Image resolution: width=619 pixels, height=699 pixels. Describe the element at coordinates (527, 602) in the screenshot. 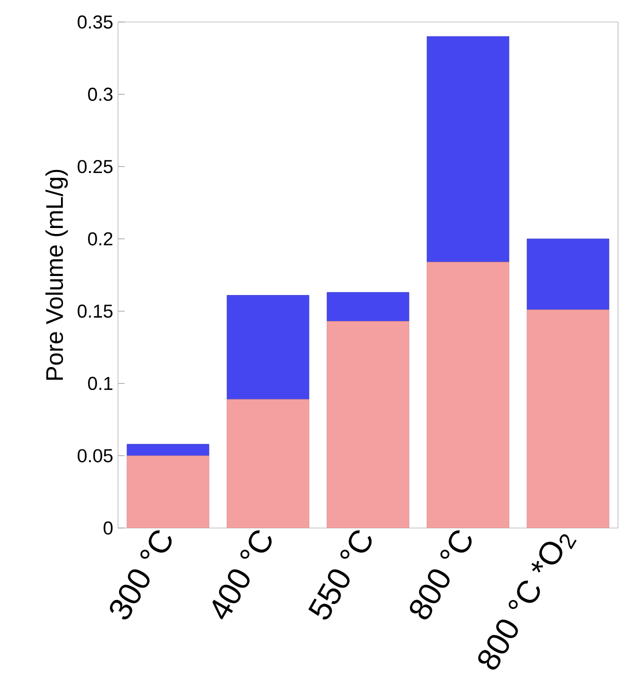

I see `x-tick-label: 800 °C *O$_{2}$` at that location.